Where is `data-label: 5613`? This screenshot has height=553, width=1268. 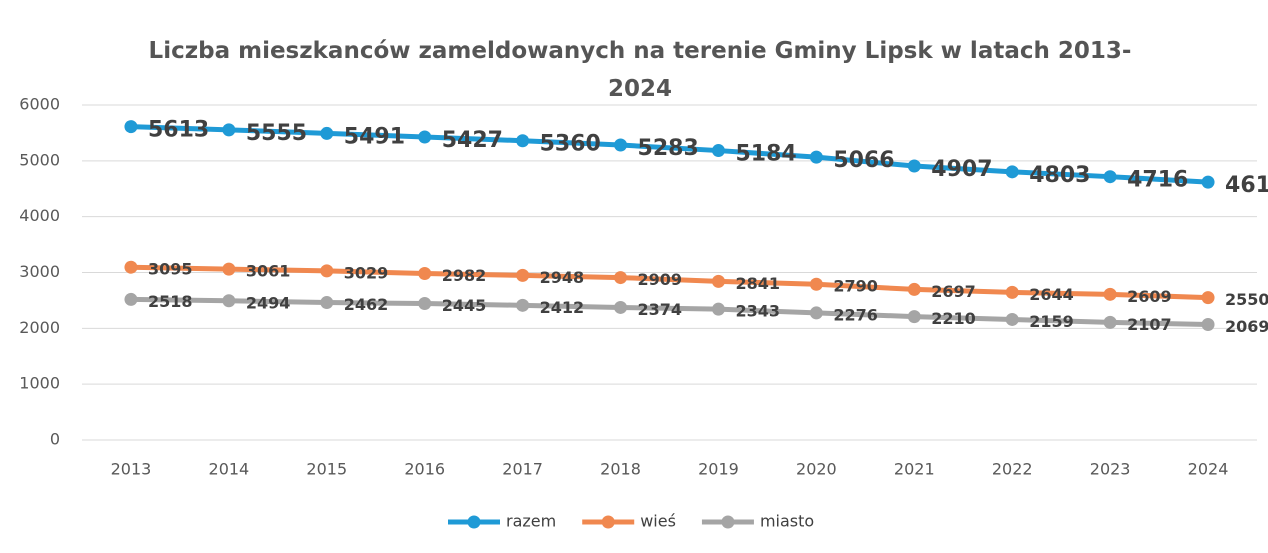 data-label: 5613 is located at coordinates (178, 130).